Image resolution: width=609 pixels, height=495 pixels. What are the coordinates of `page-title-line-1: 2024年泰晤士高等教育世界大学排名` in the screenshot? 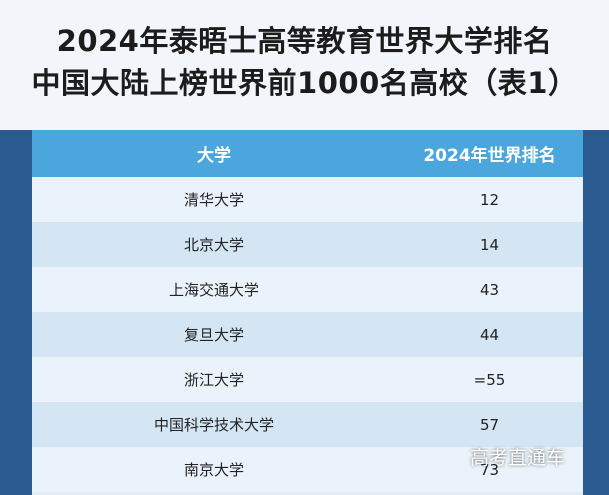 It's located at (304, 41).